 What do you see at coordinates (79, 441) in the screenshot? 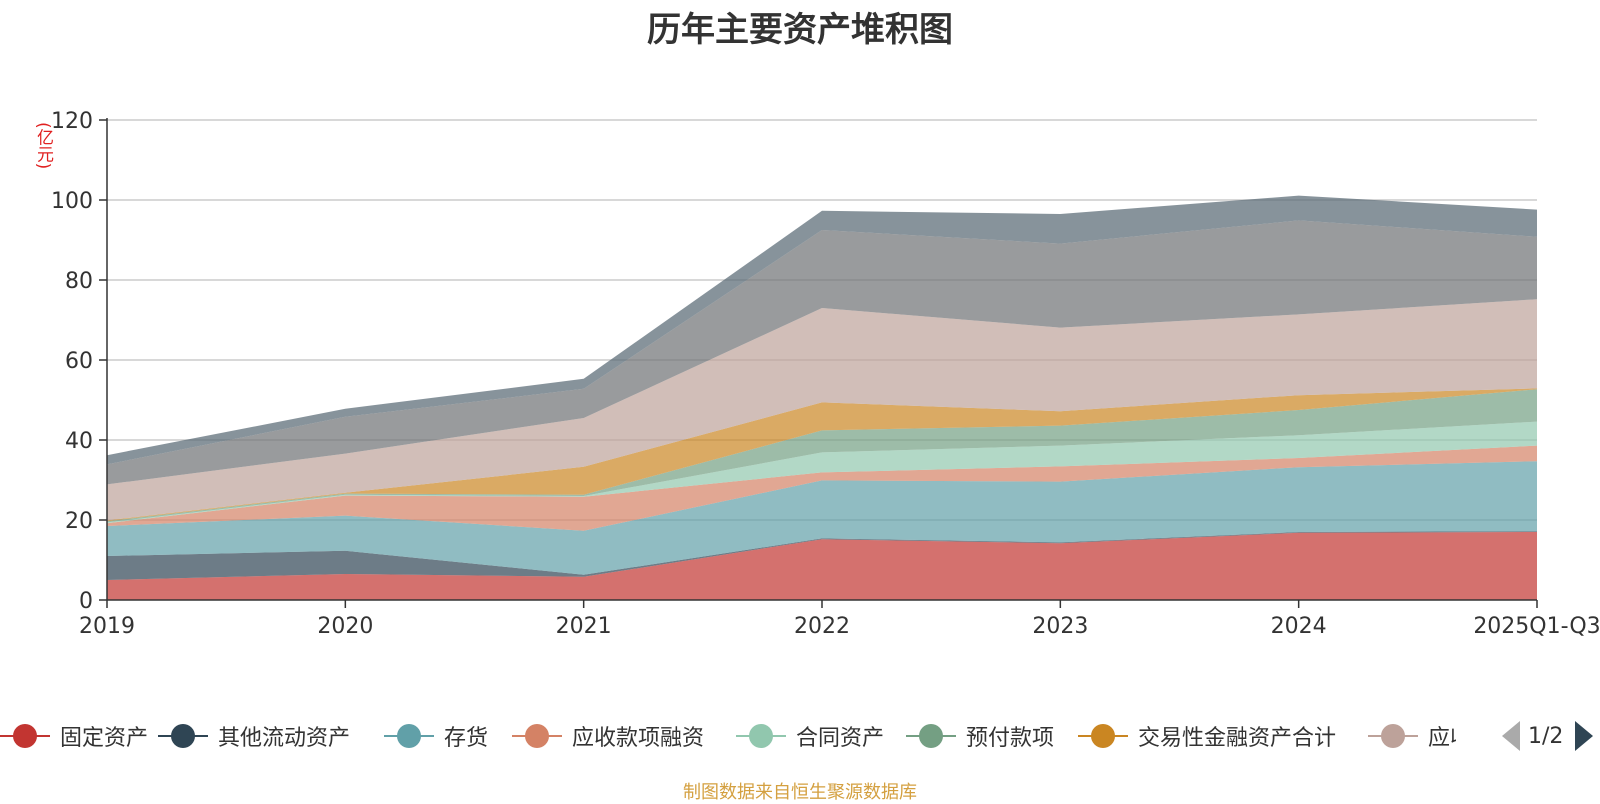
I see `y-tick-label: 40` at bounding box center [79, 441].